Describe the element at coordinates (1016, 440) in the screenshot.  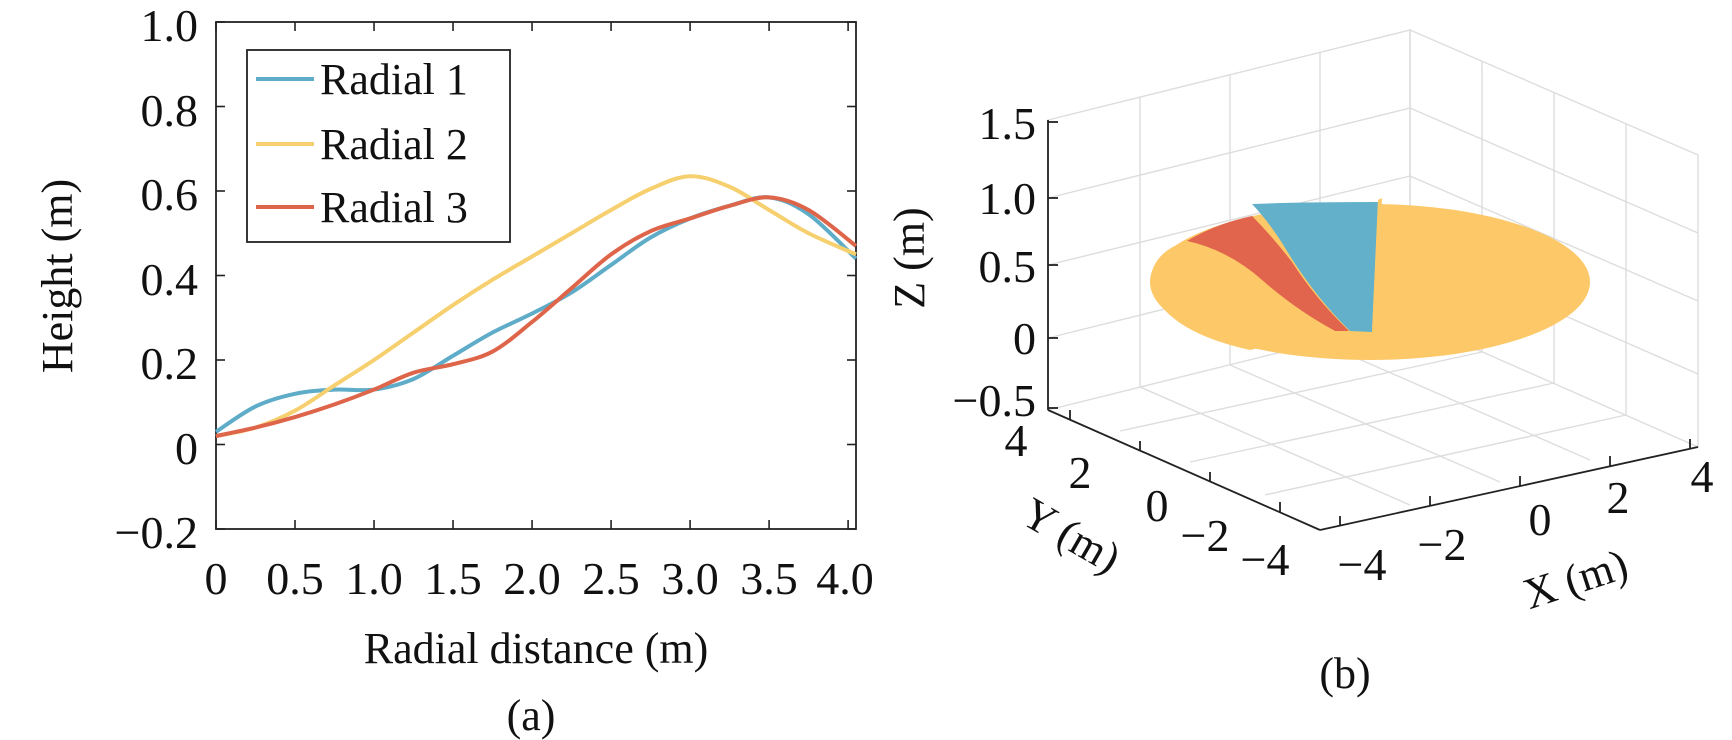
I see `y-tick-label: 4` at that location.